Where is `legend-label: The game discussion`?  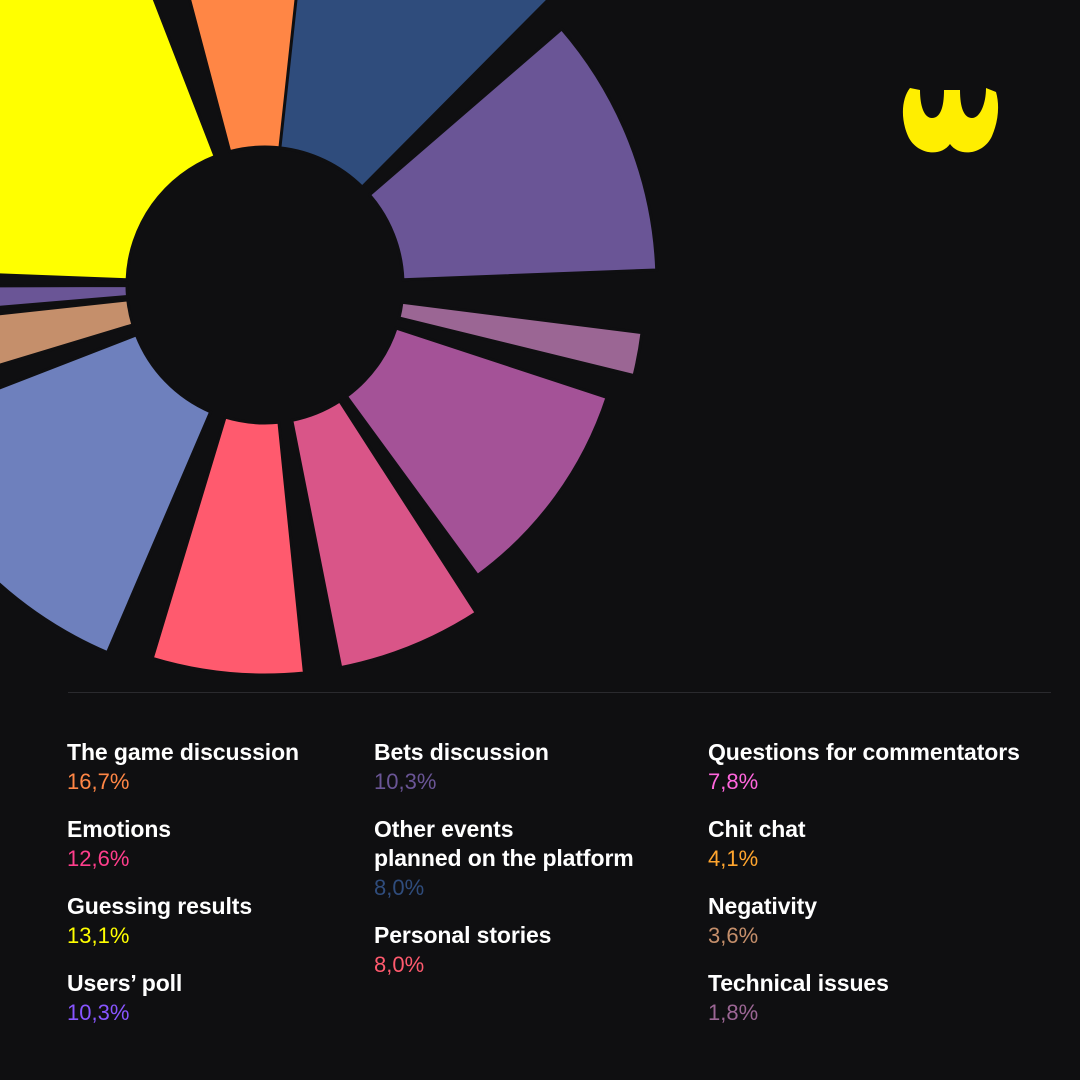 legend-label: The game discussion is located at coordinates (183, 752).